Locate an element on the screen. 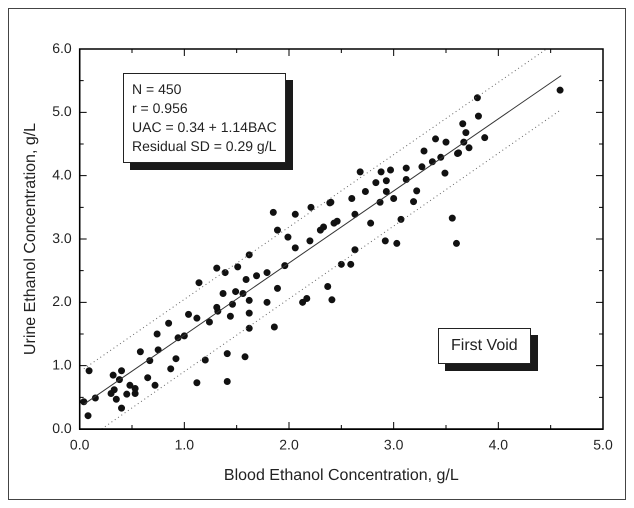 Image resolution: width=634 pixels, height=508 pixels. x-axis-title: Blood Ethanol Concentration, g/L is located at coordinates (341, 475).